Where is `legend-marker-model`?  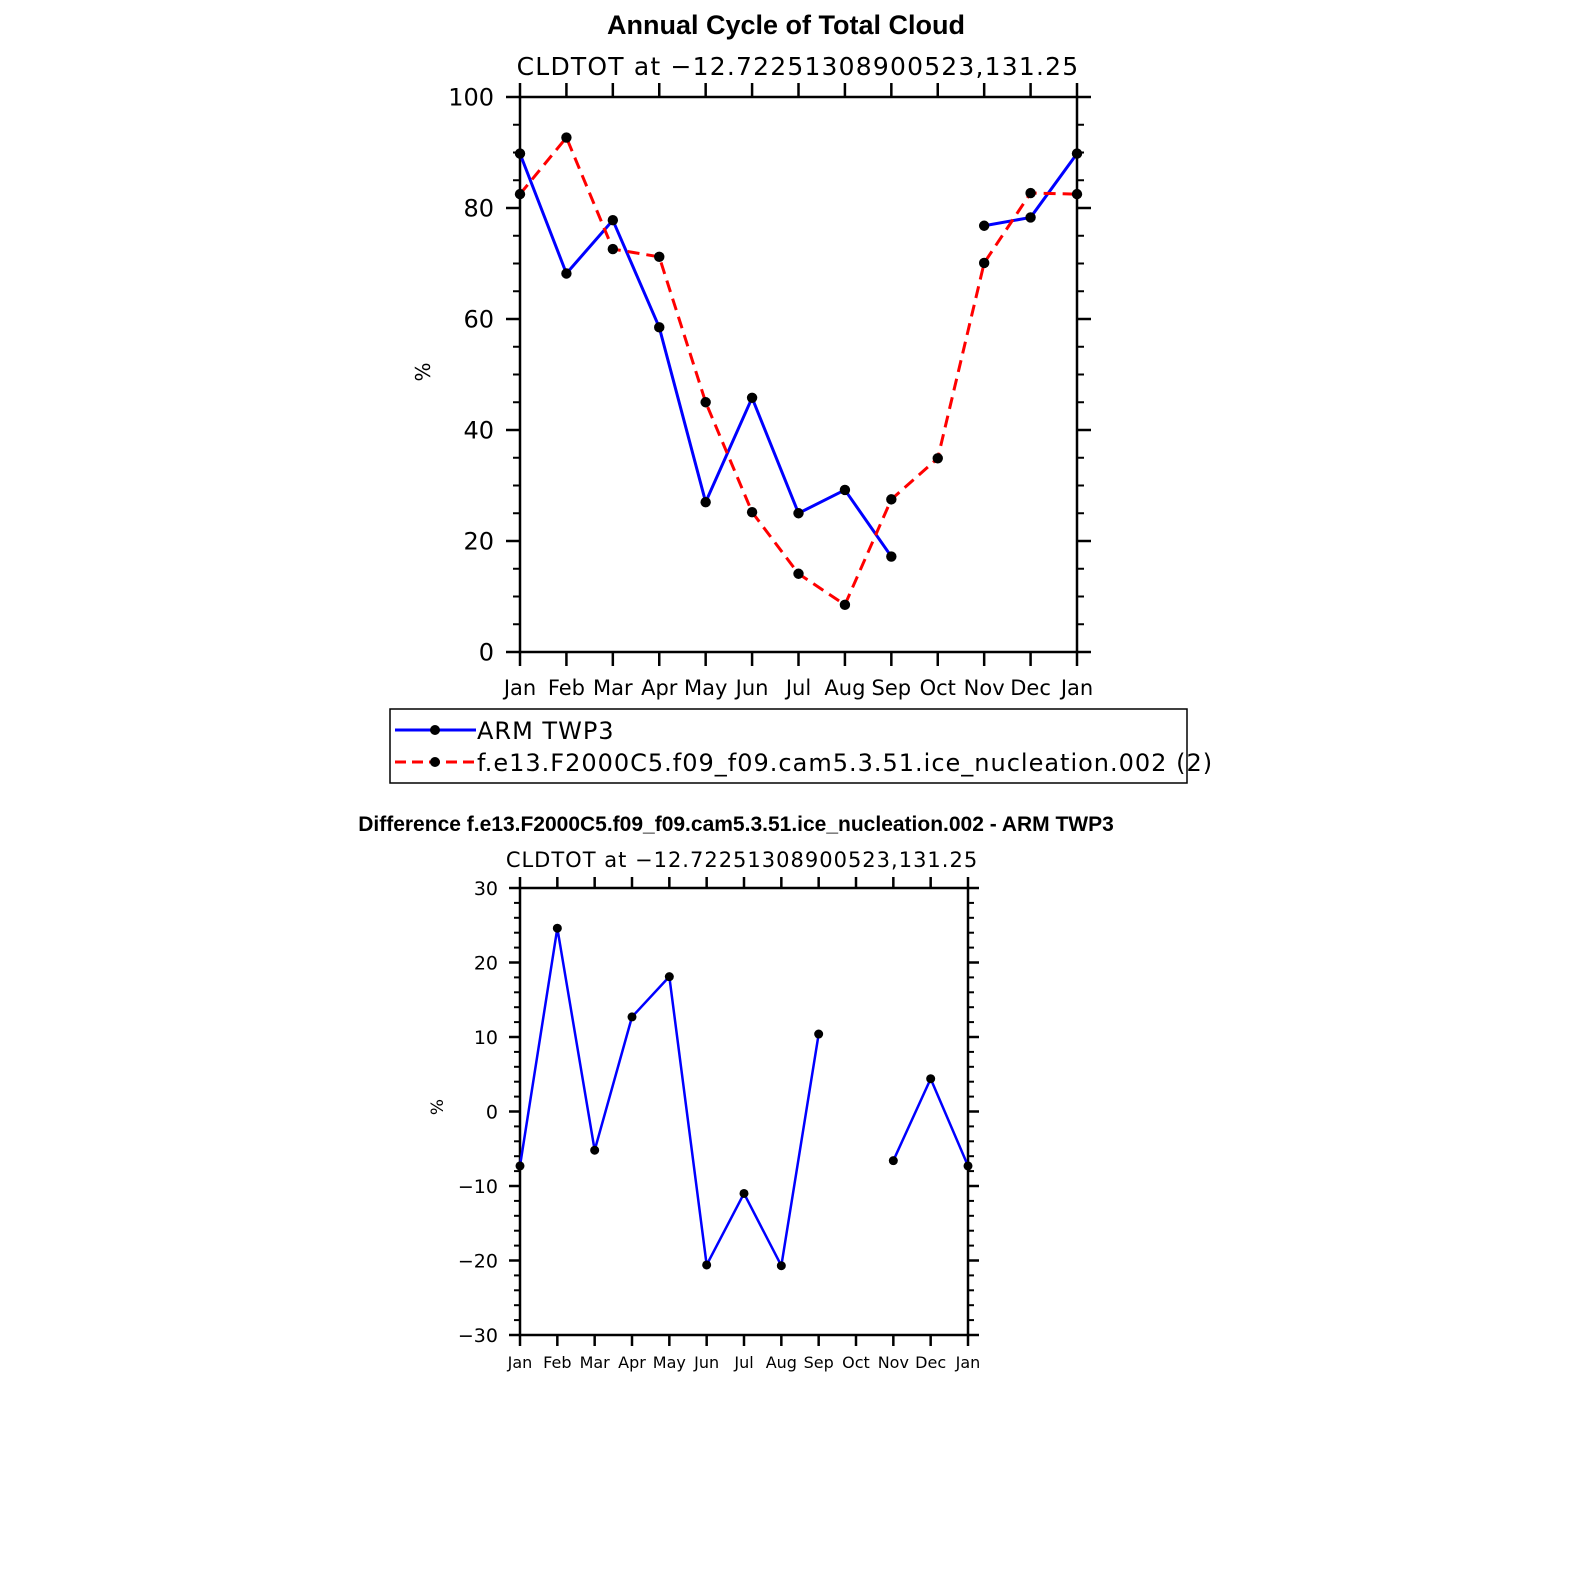 legend-marker-model is located at coordinates (435, 762).